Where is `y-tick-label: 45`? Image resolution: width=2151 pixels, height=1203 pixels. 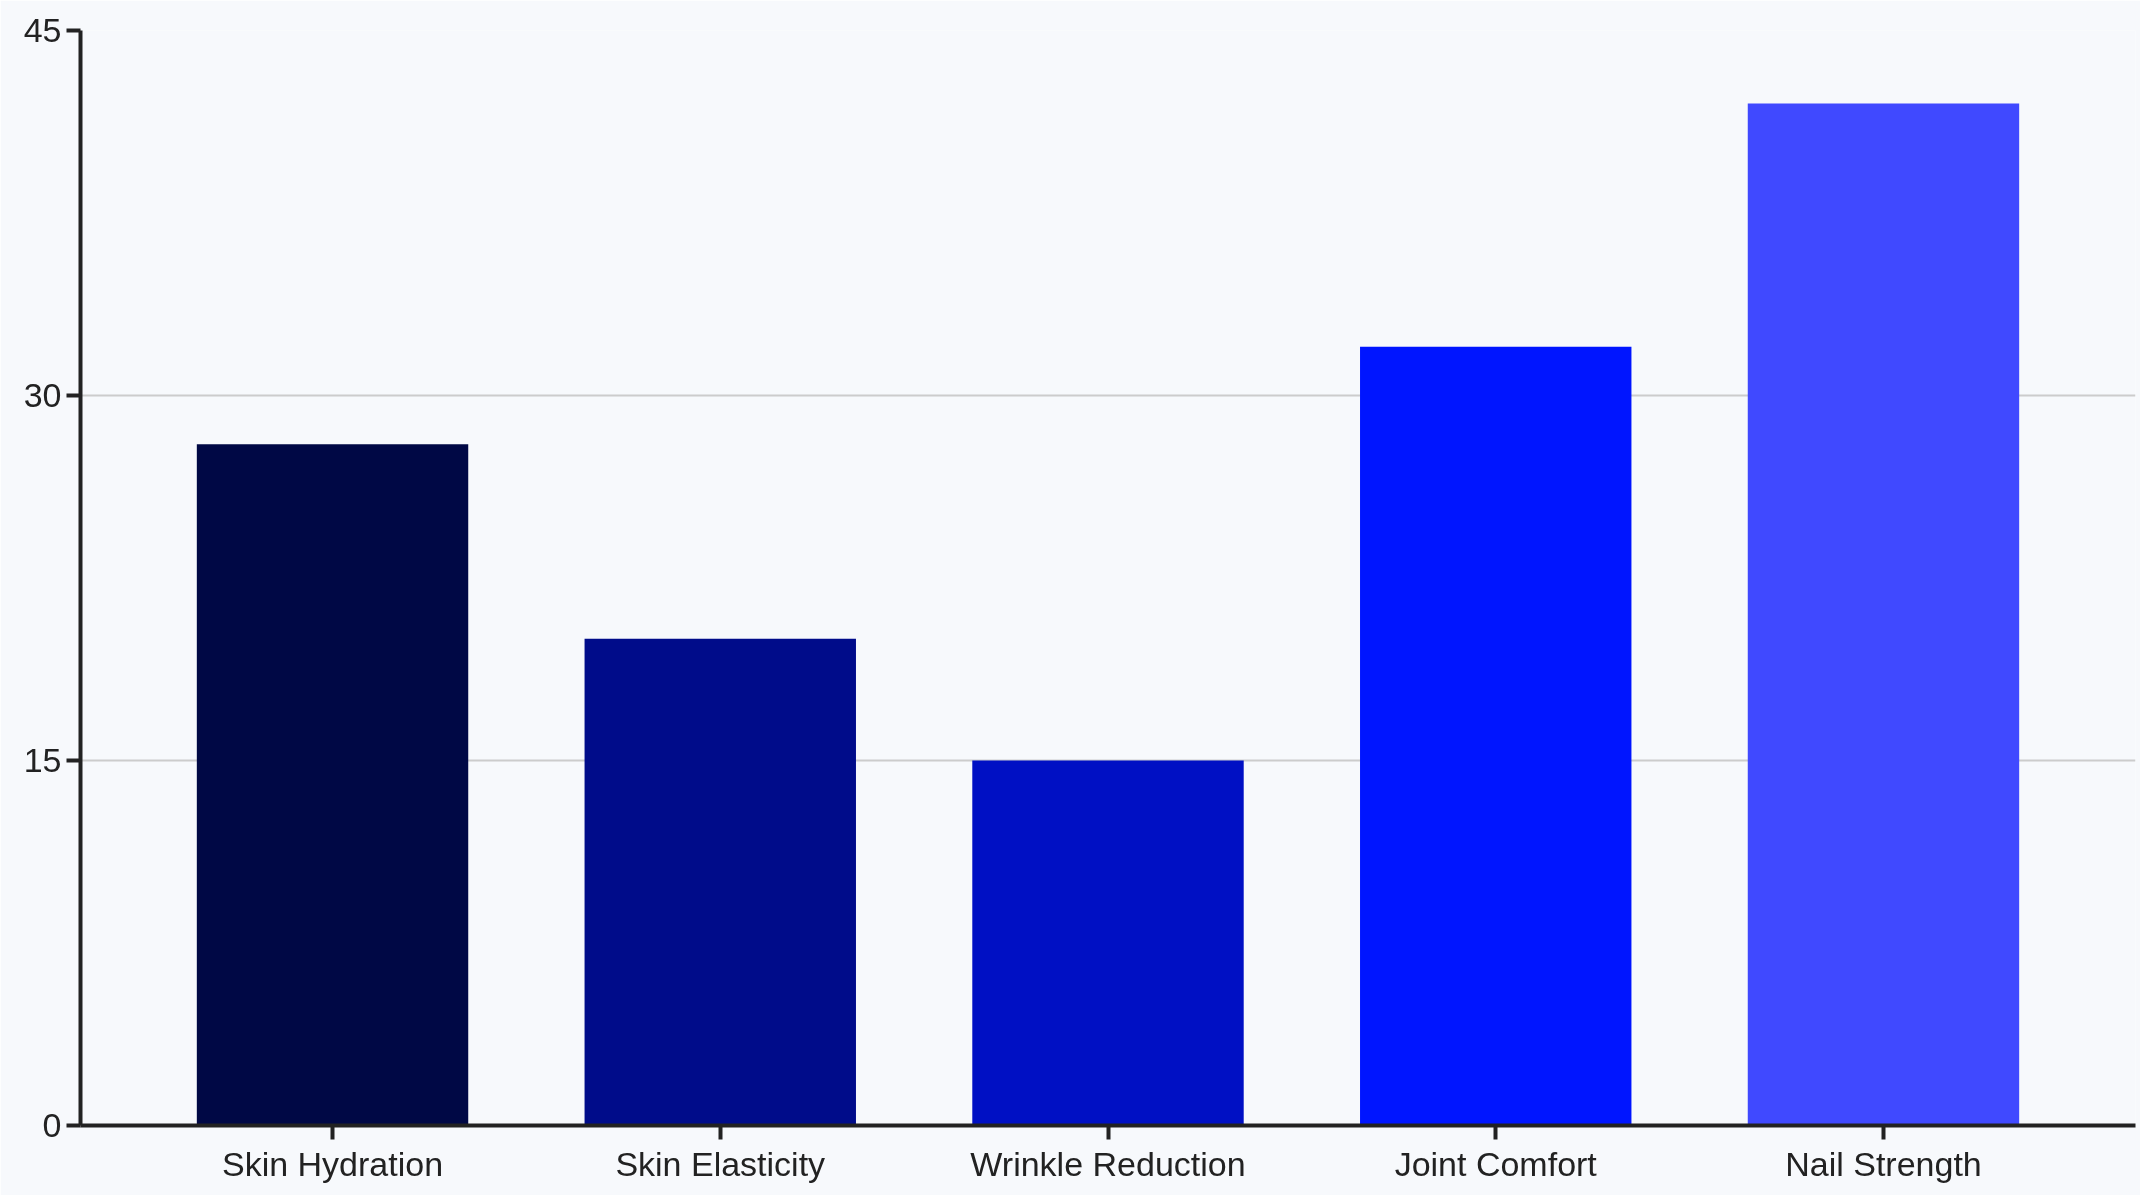 y-tick-label: 45 is located at coordinates (42, 30).